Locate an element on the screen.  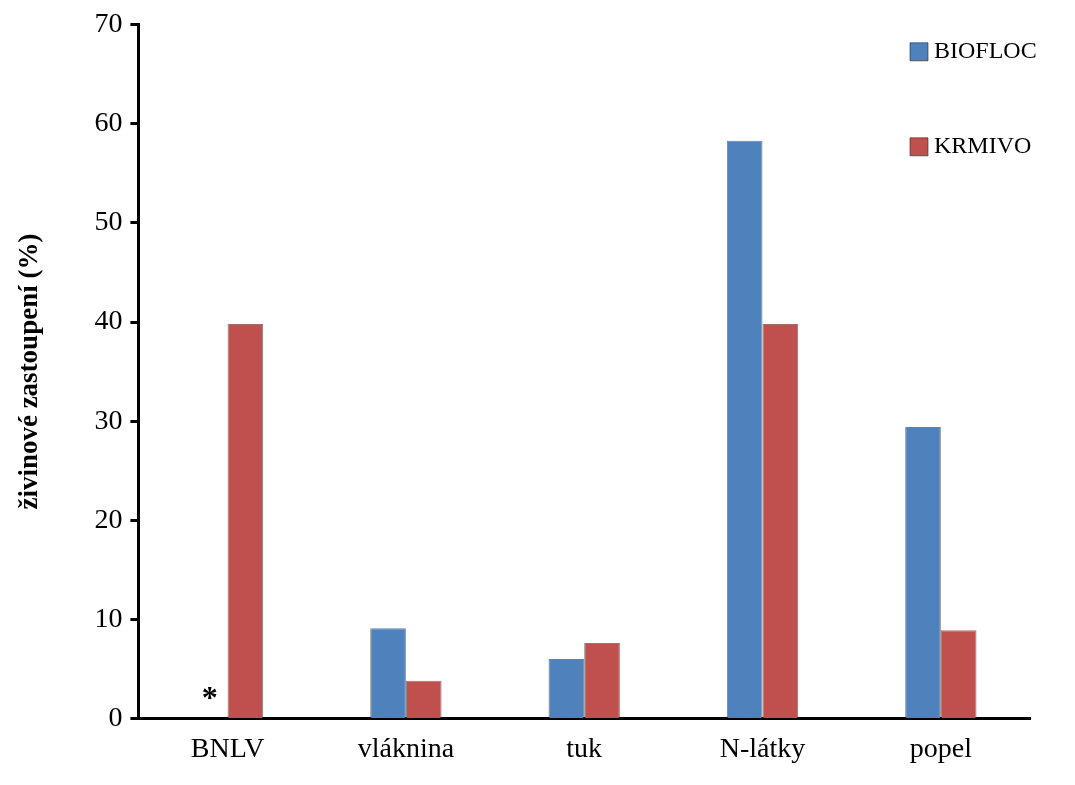
legend-label: KRMIVO is located at coordinates (983, 145).